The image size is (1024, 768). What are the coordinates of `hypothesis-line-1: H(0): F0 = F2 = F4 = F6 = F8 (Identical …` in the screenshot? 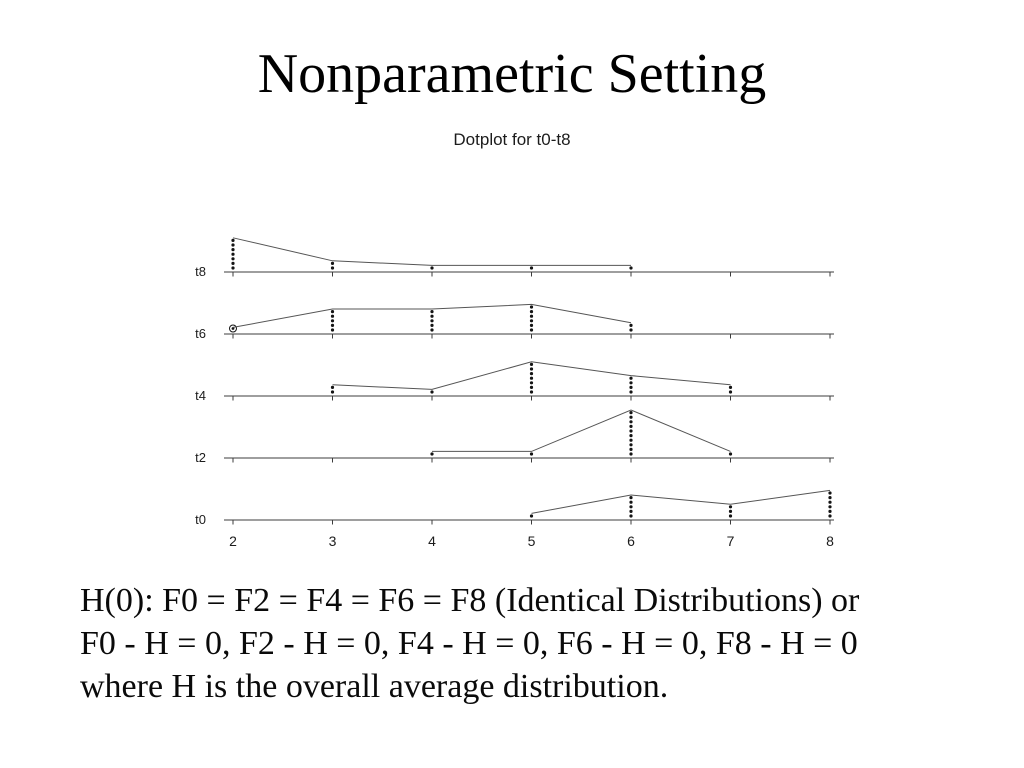 It's located at (470, 600).